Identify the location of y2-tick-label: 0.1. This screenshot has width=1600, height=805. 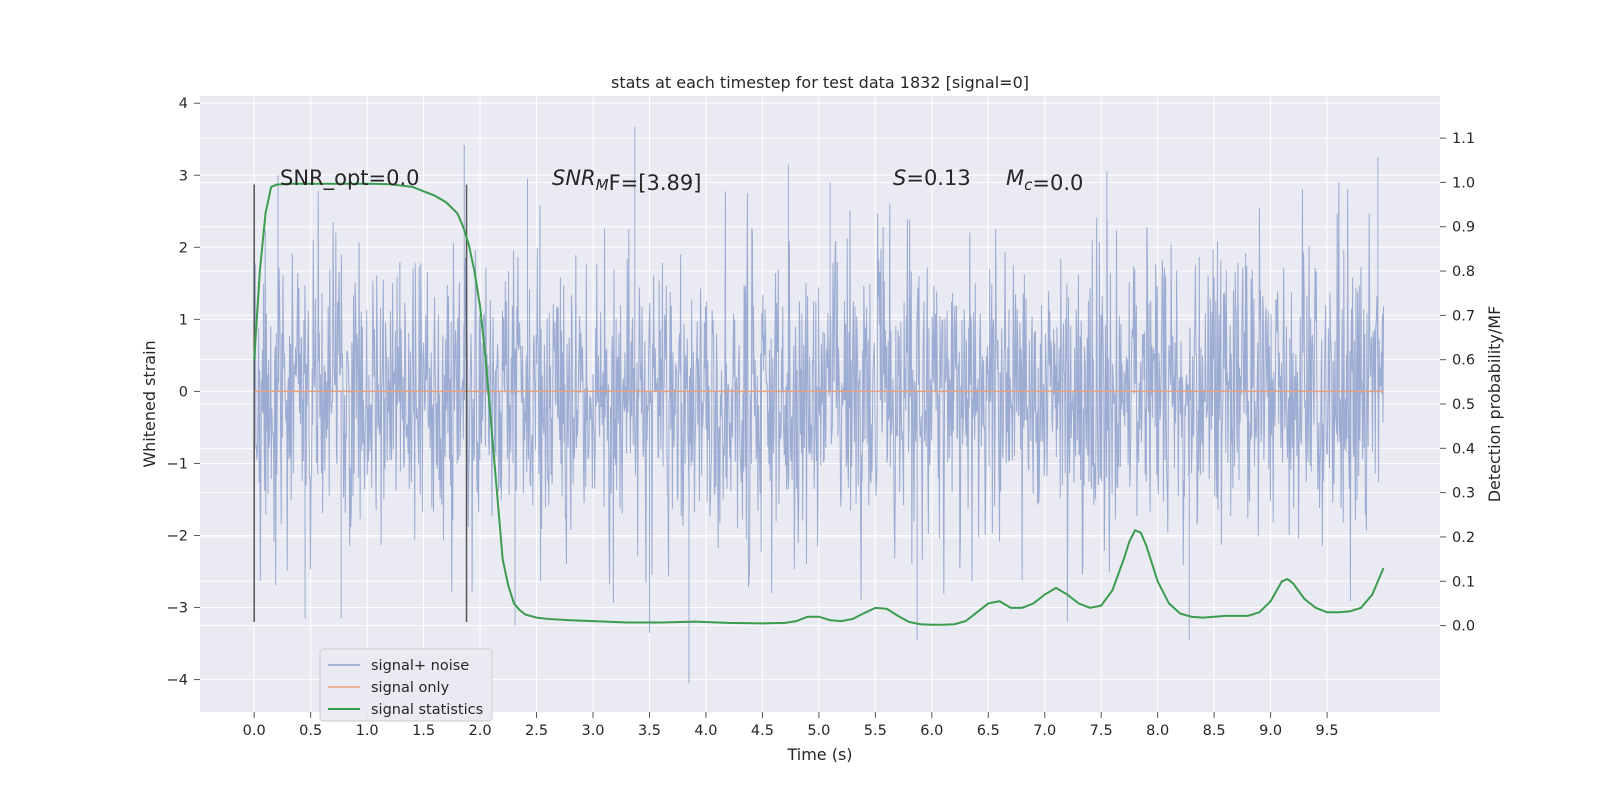
(1463, 582).